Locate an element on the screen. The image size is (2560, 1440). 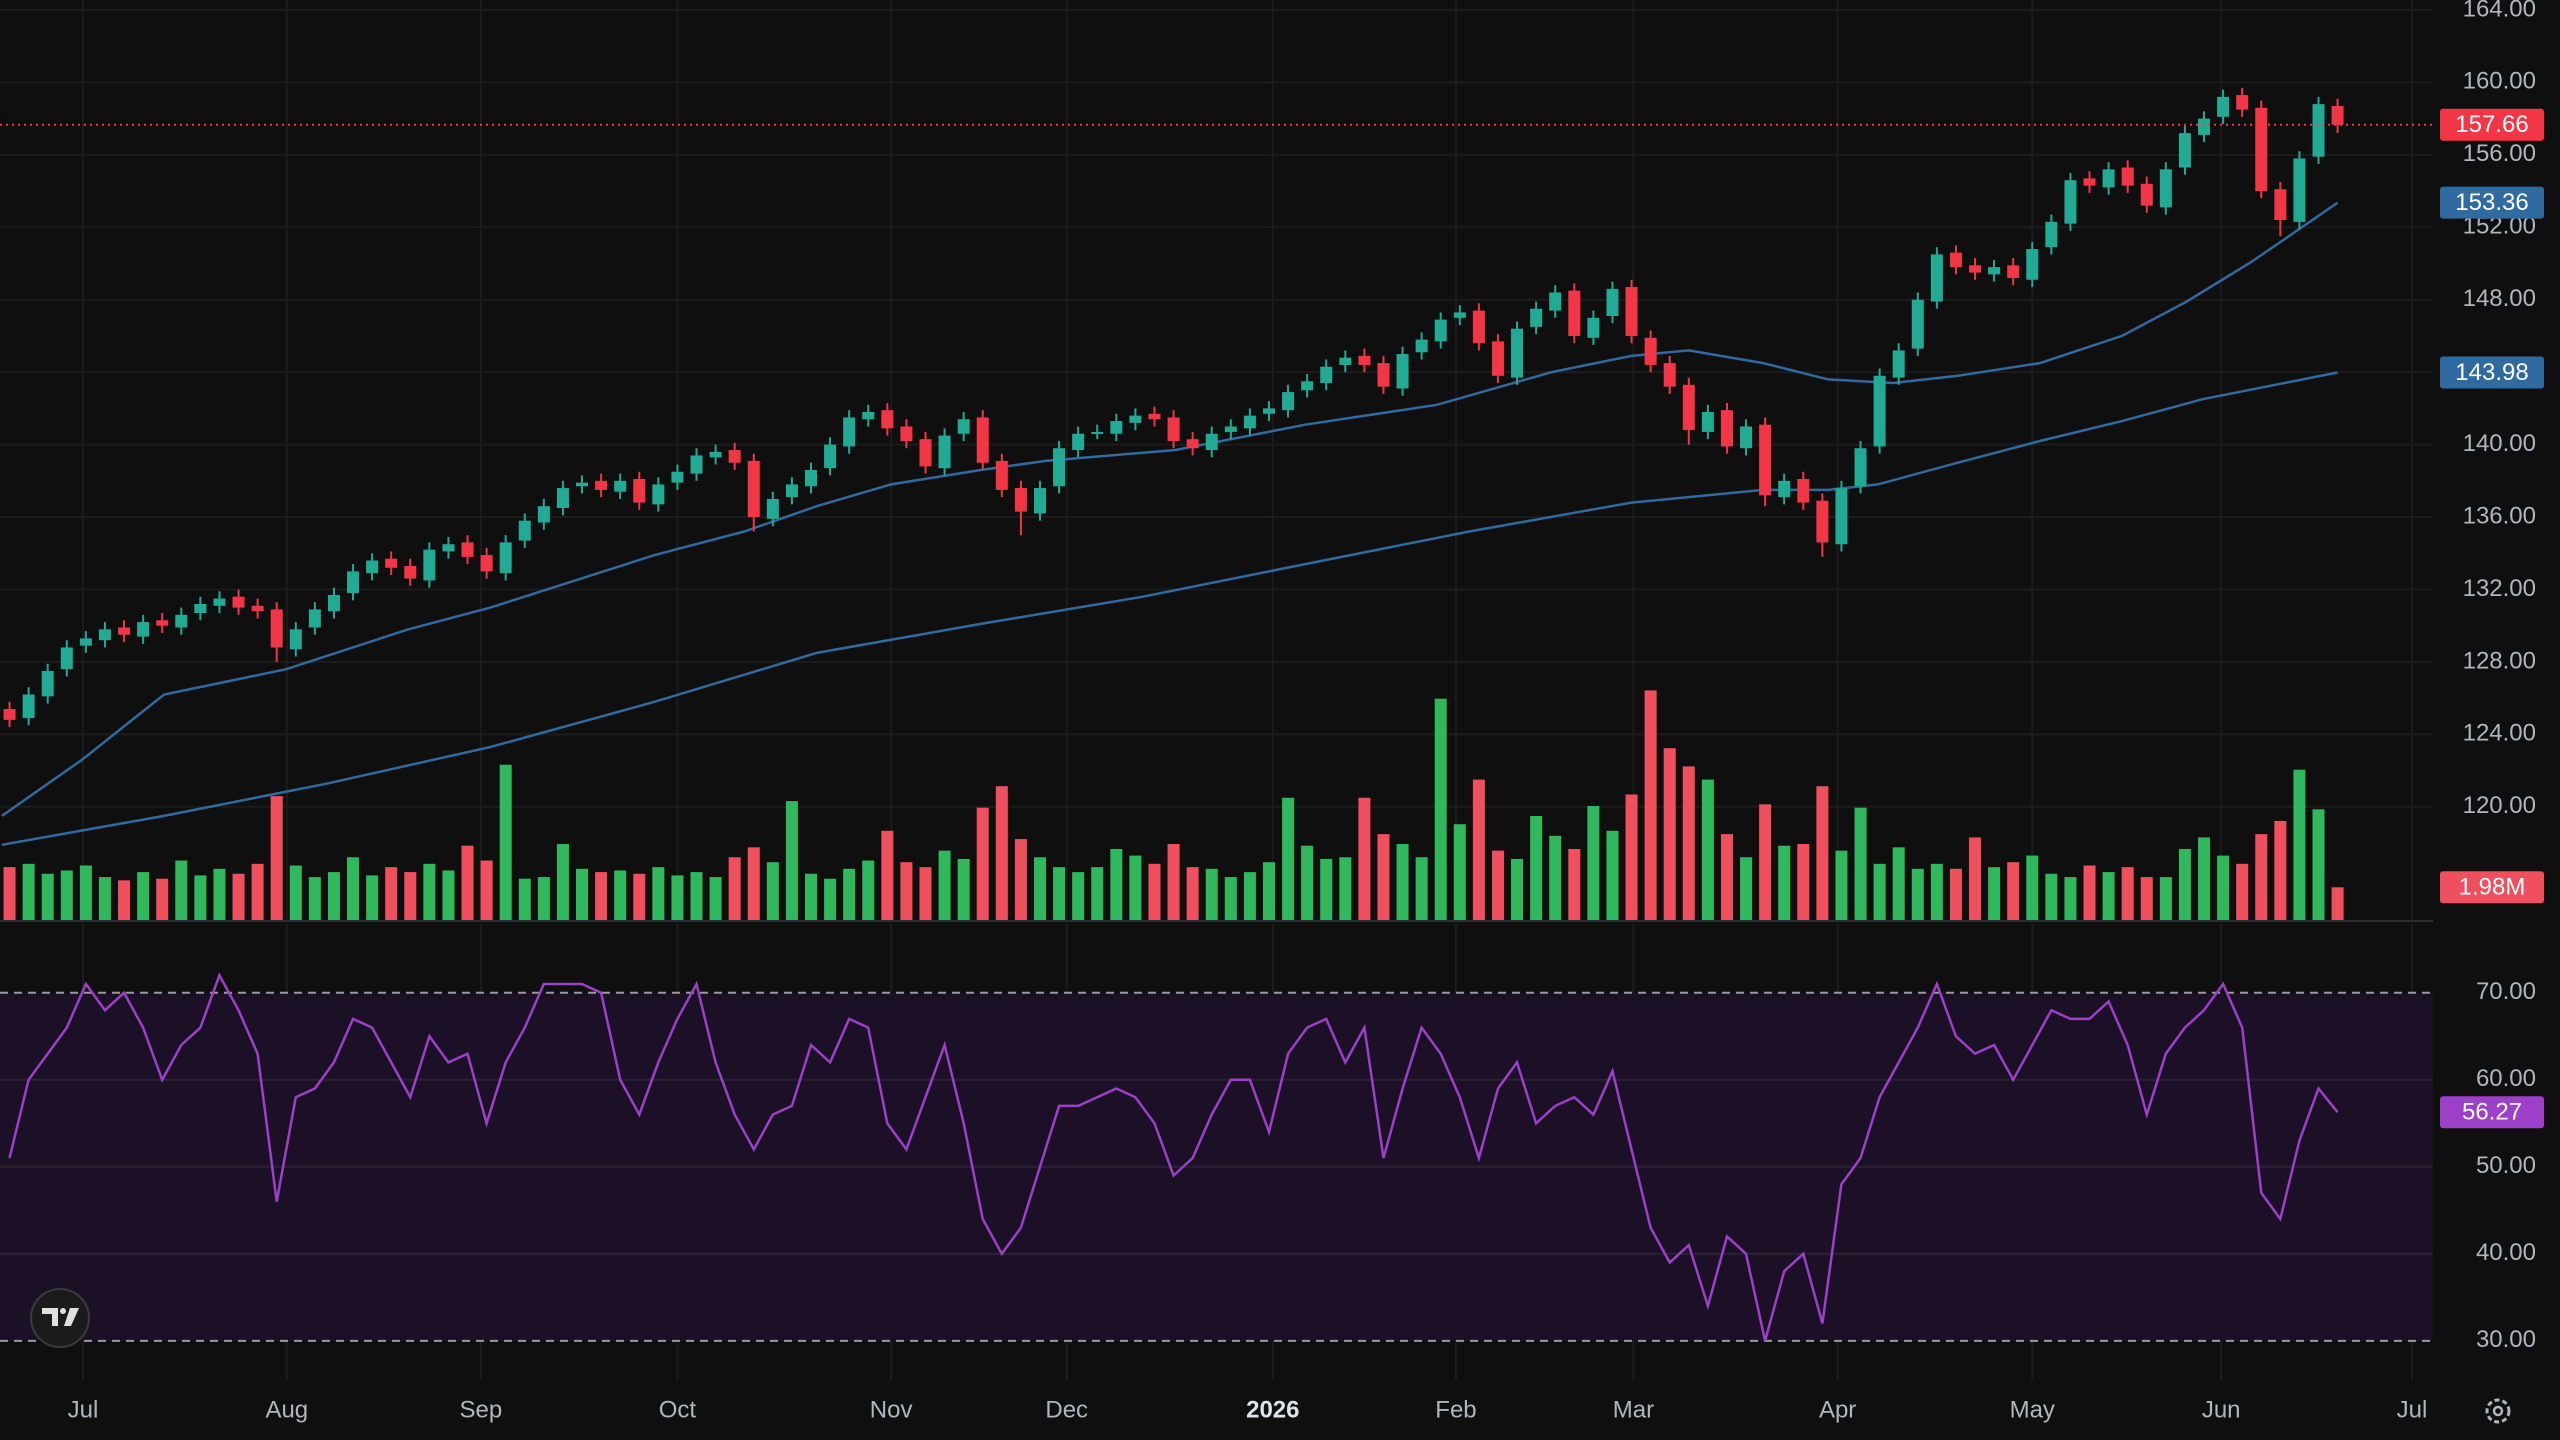
logo-circle is located at coordinates (60, 1318).